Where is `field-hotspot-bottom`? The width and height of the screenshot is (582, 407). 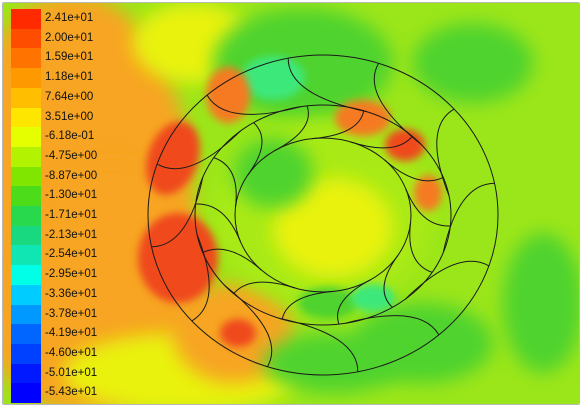 field-hotspot-bottom is located at coordinates (238, 333).